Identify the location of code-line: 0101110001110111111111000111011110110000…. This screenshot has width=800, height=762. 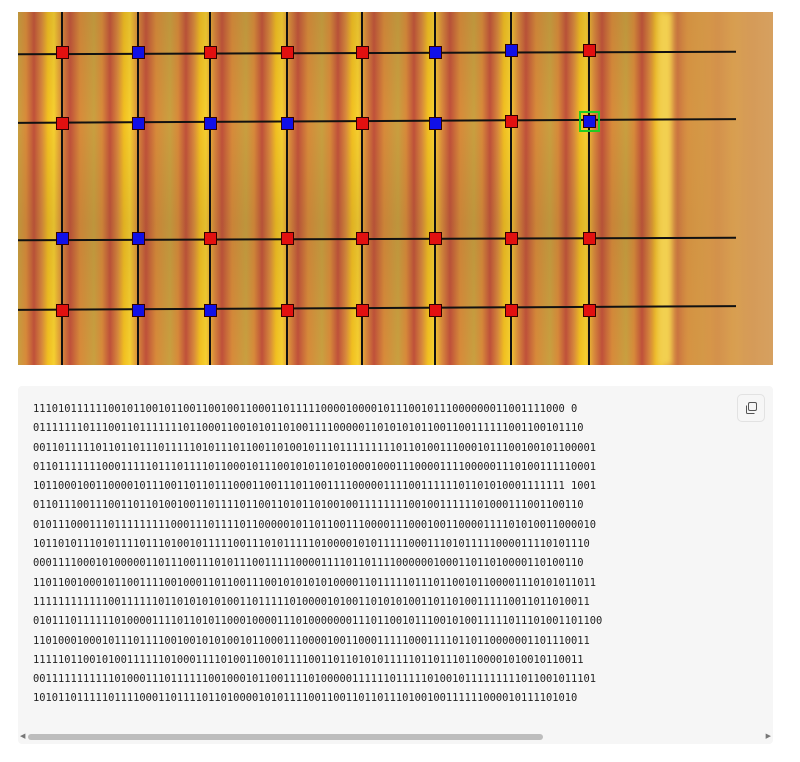
(315, 524).